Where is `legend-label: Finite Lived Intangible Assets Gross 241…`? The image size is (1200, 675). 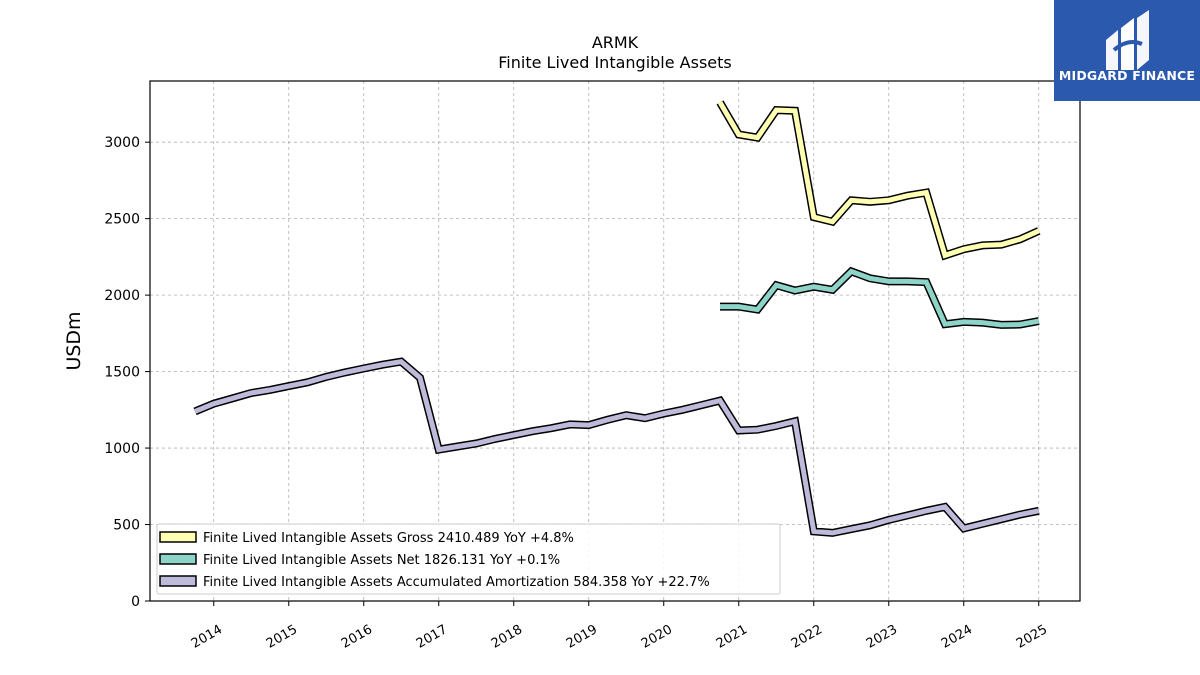
legend-label: Finite Lived Intangible Assets Gross 241… is located at coordinates (388, 538).